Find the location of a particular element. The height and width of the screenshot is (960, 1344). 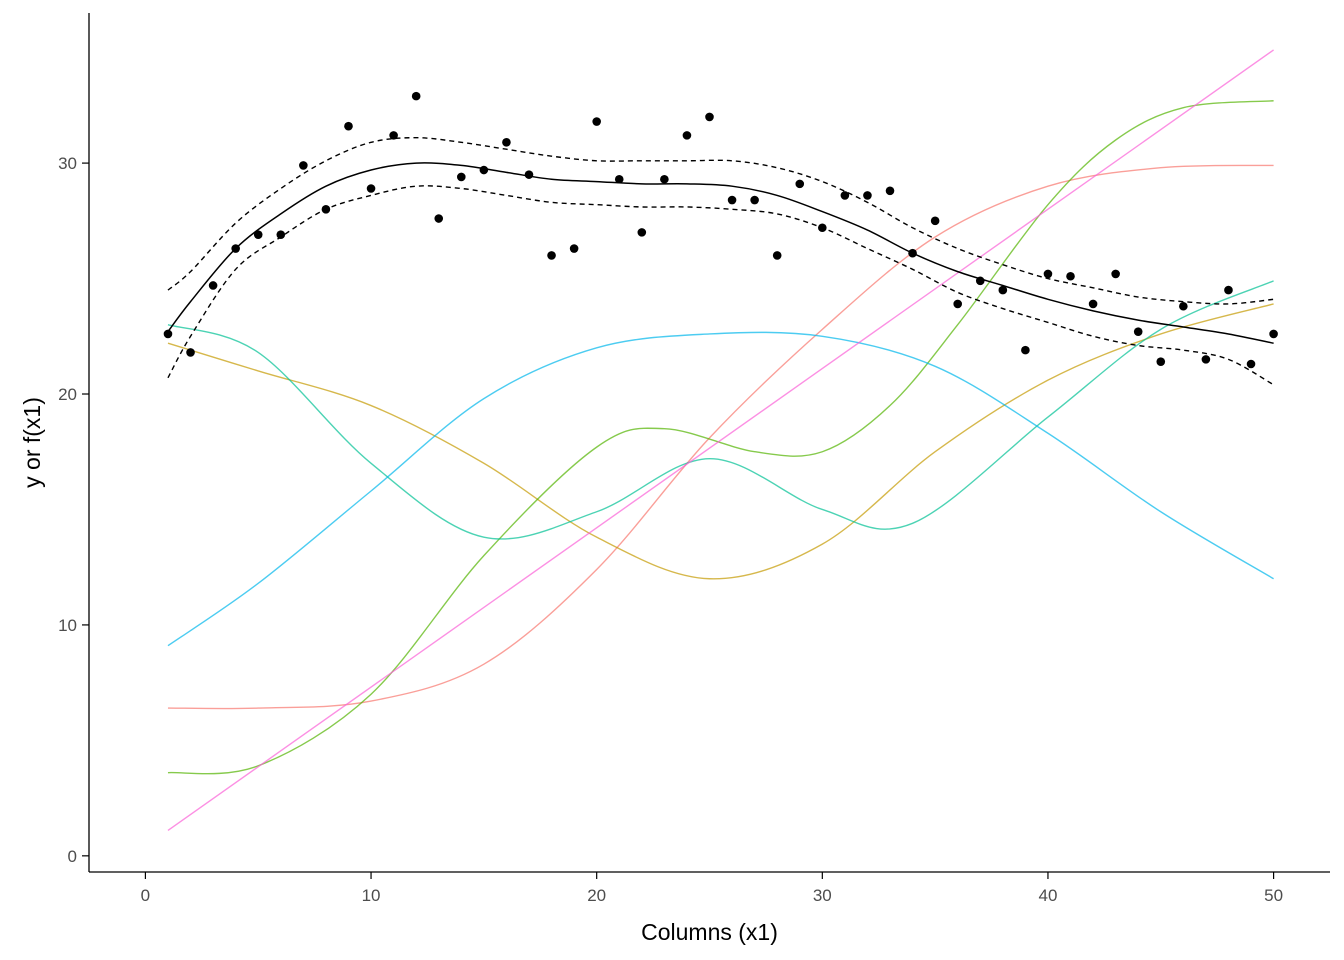

y-tick-label: 10 is located at coordinates (67, 625).